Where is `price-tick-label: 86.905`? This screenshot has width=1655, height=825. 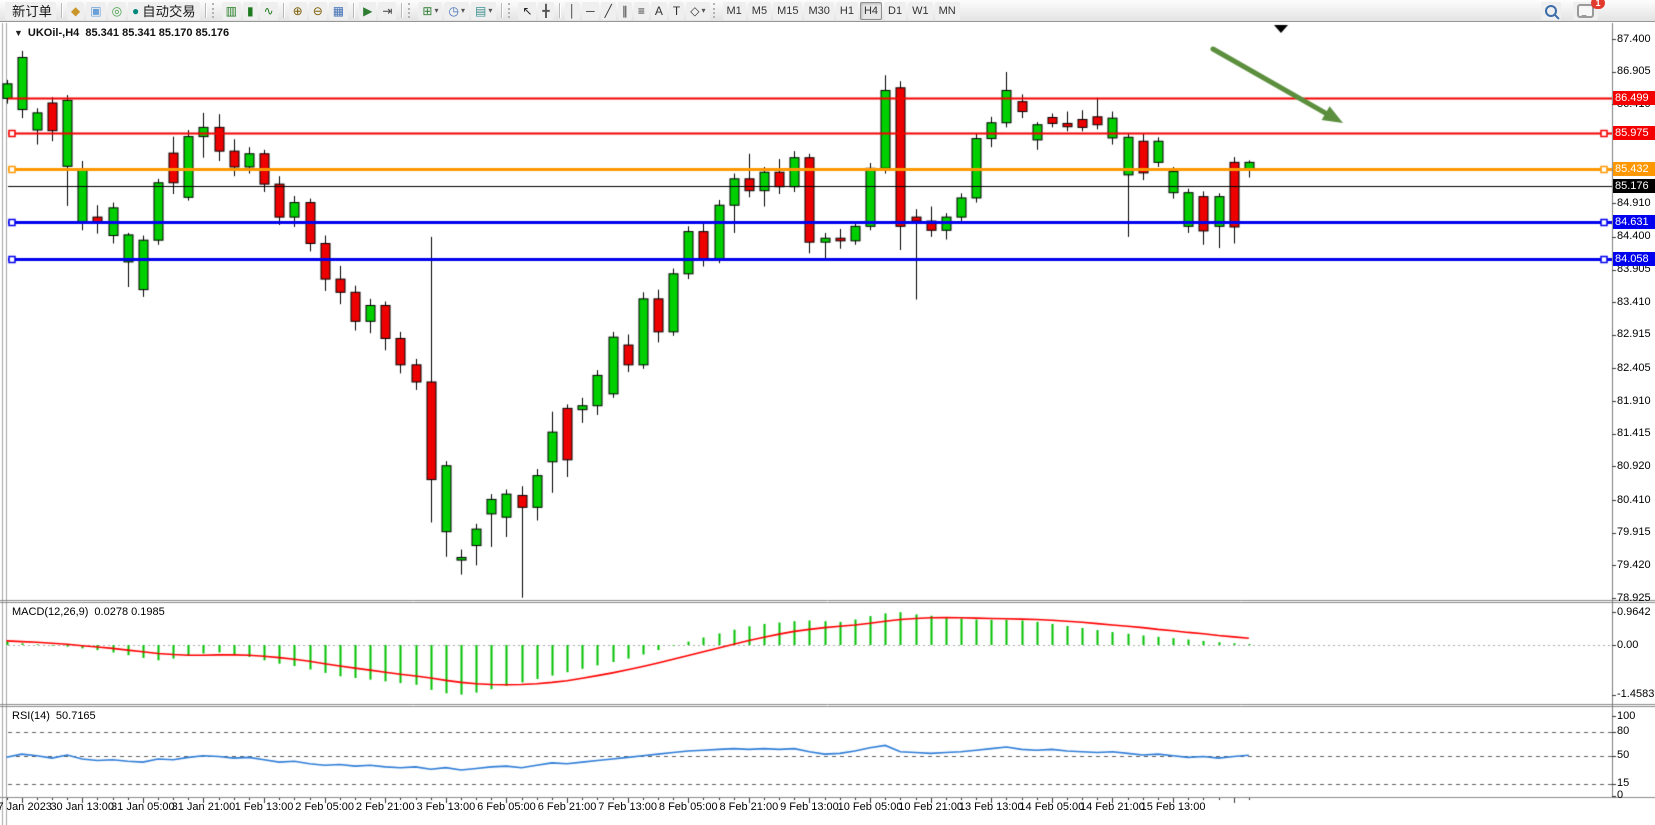
price-tick-label: 86.905 is located at coordinates (1634, 71).